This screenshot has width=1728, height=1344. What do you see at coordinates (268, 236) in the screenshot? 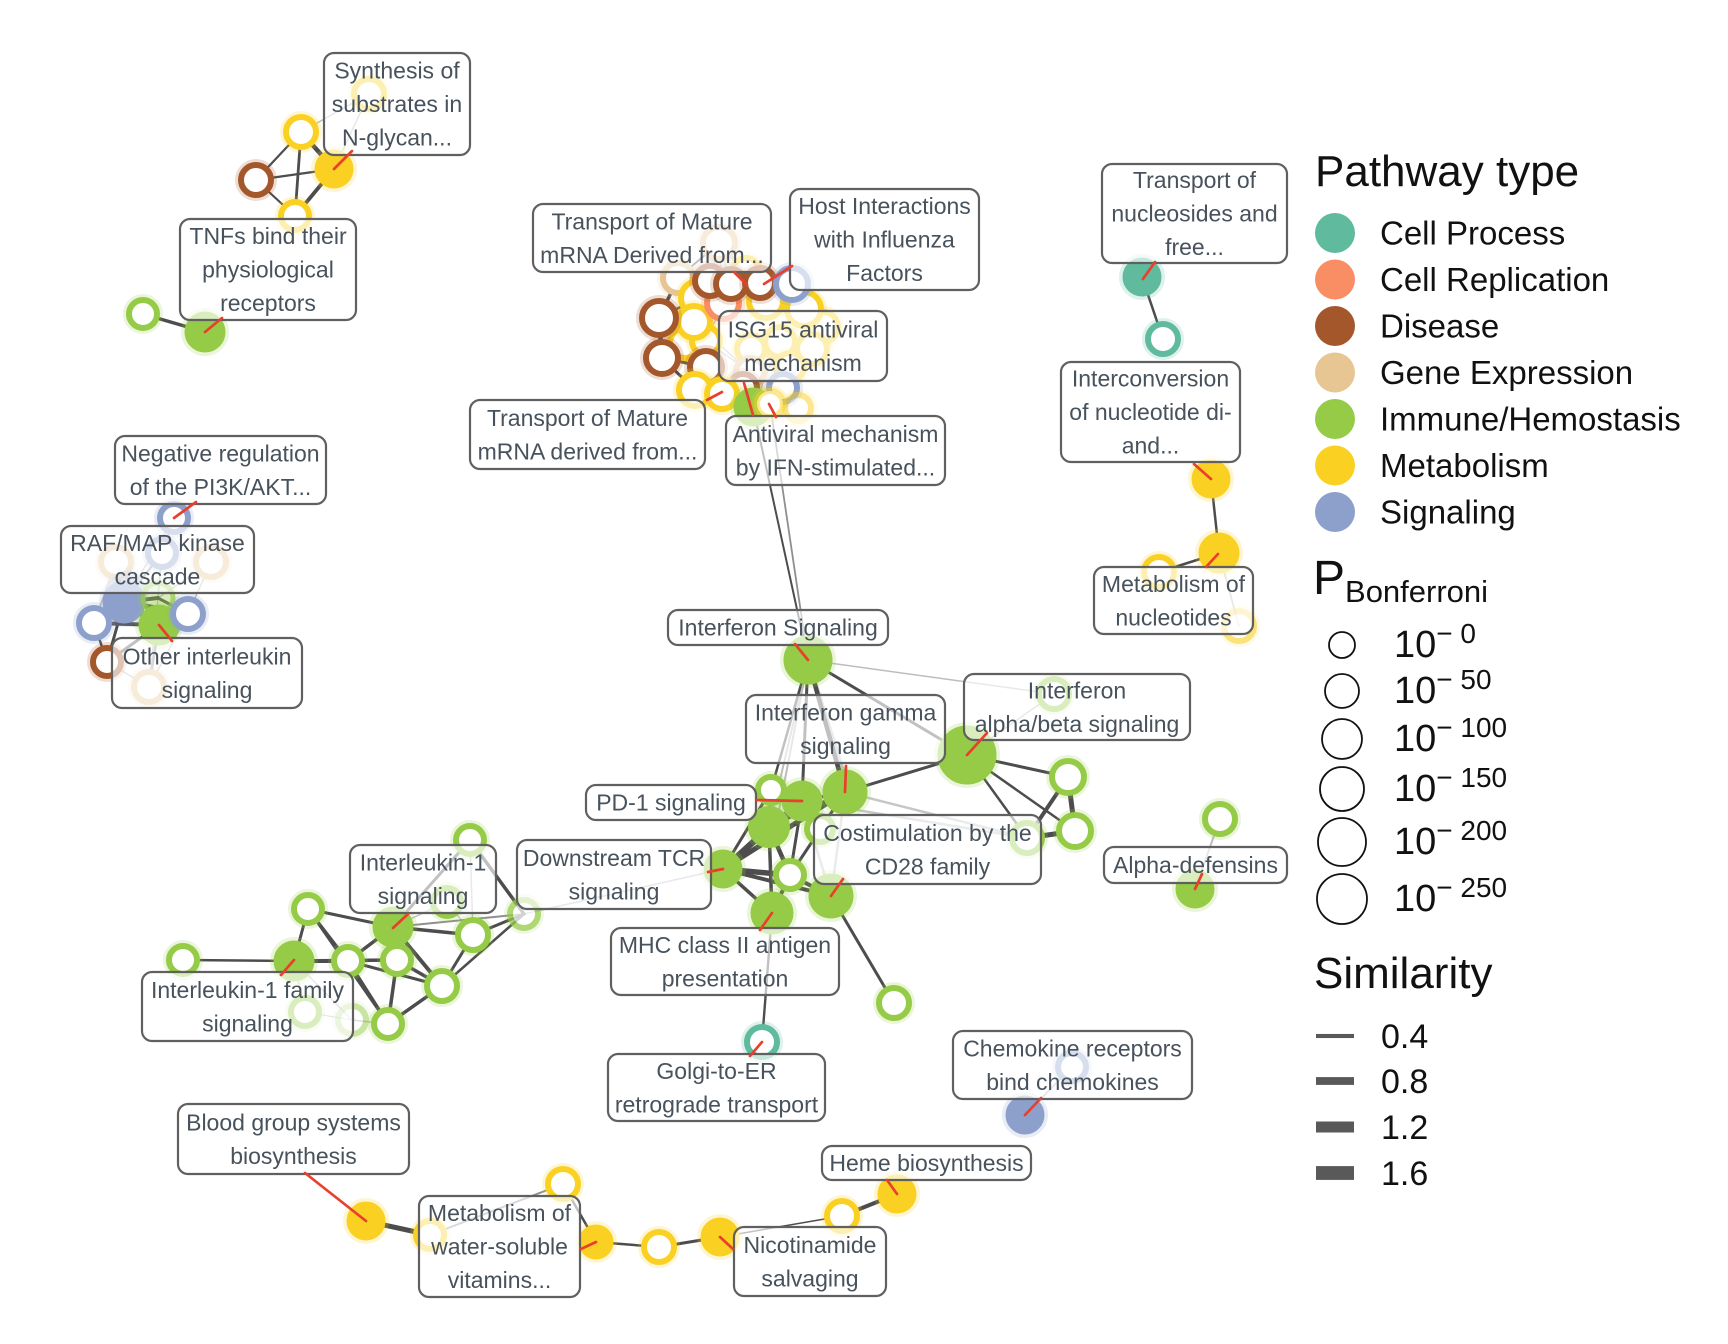
I see `svg-text: TNFs bind their` at bounding box center [268, 236].